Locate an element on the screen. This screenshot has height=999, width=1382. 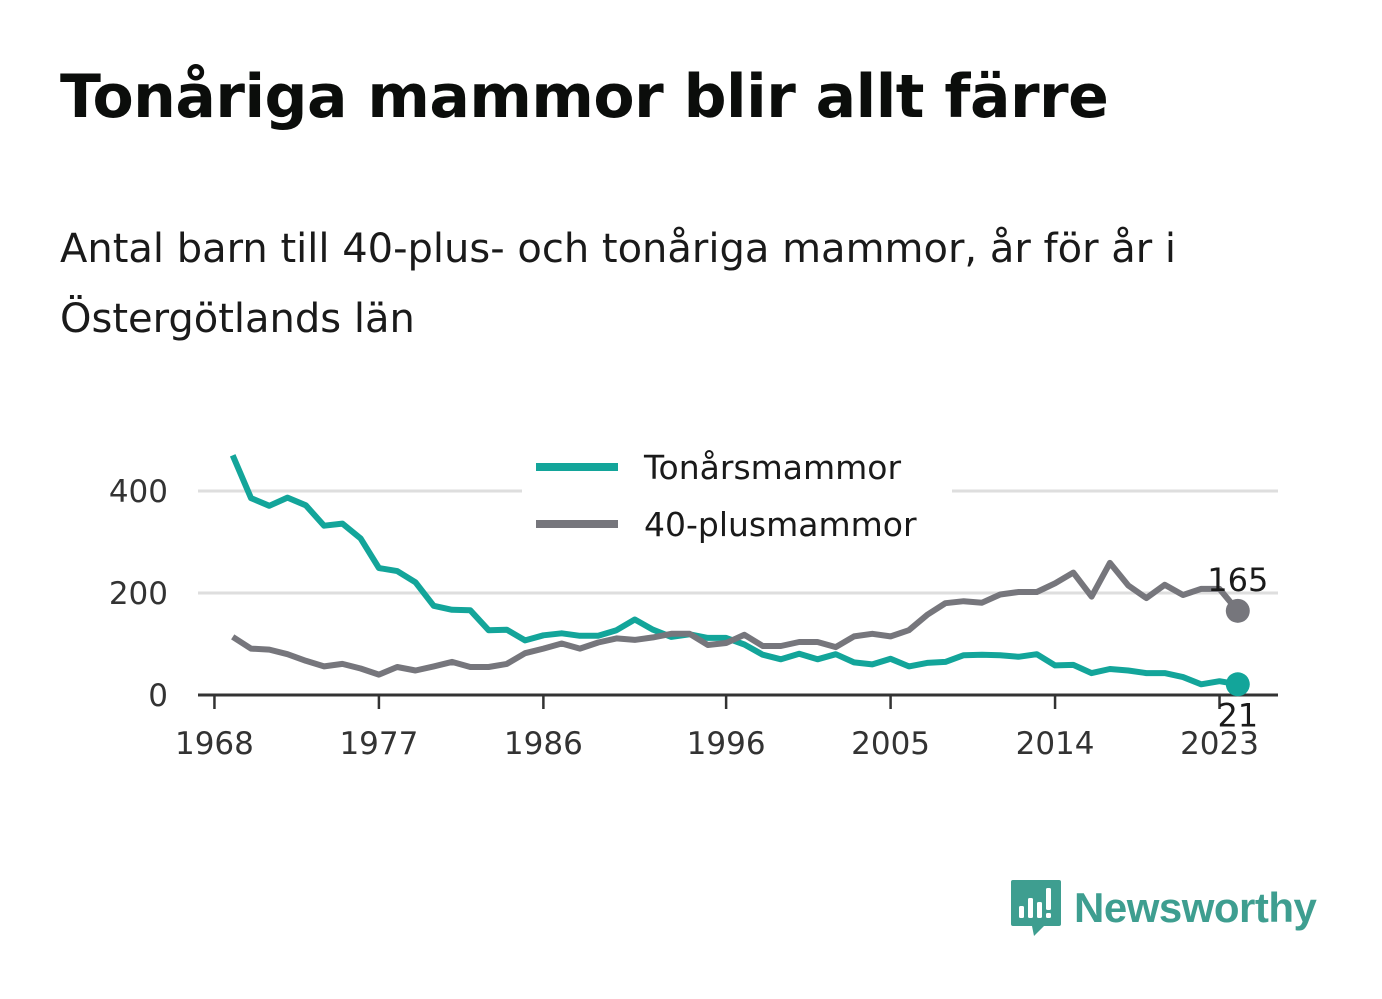
bar-chart-speech-bubble-icon is located at coordinates (1036, 908).